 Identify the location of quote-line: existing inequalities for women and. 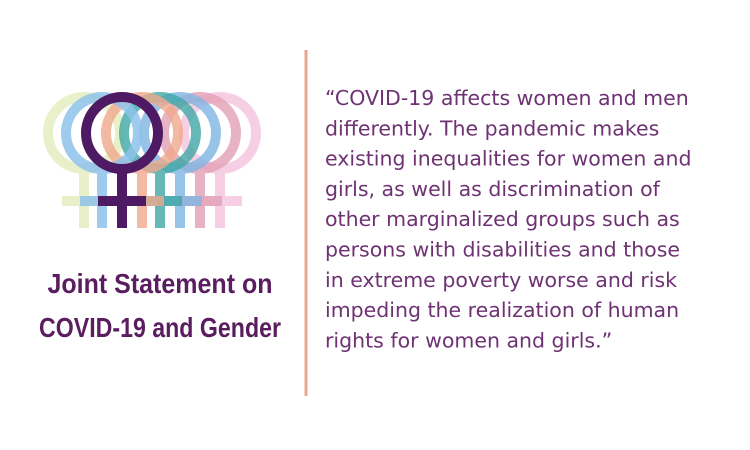
(508, 159).